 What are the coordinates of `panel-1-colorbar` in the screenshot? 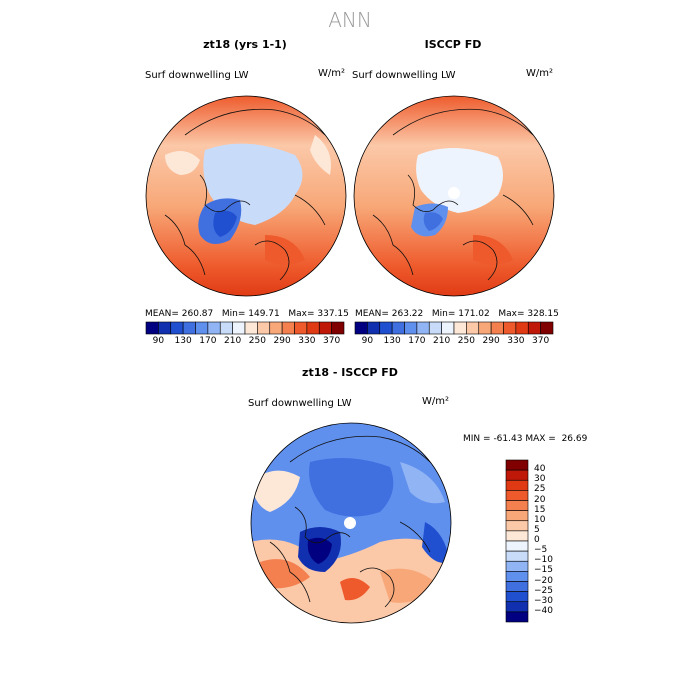 It's located at (245, 328).